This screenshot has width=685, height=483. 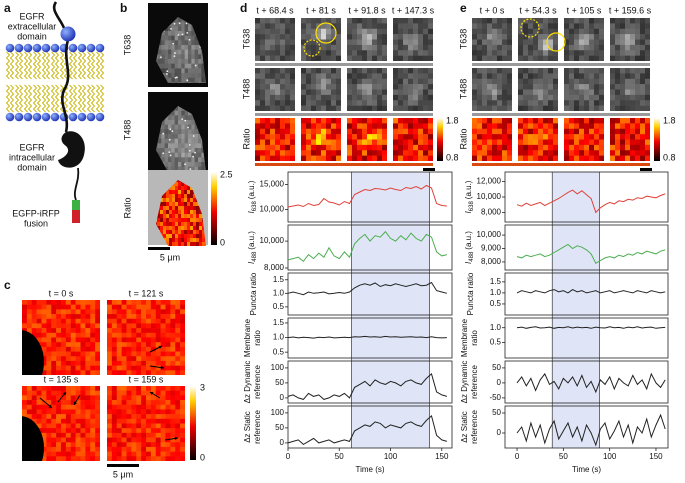 I want to click on y-tick-label: 0, so click(x=499, y=382).